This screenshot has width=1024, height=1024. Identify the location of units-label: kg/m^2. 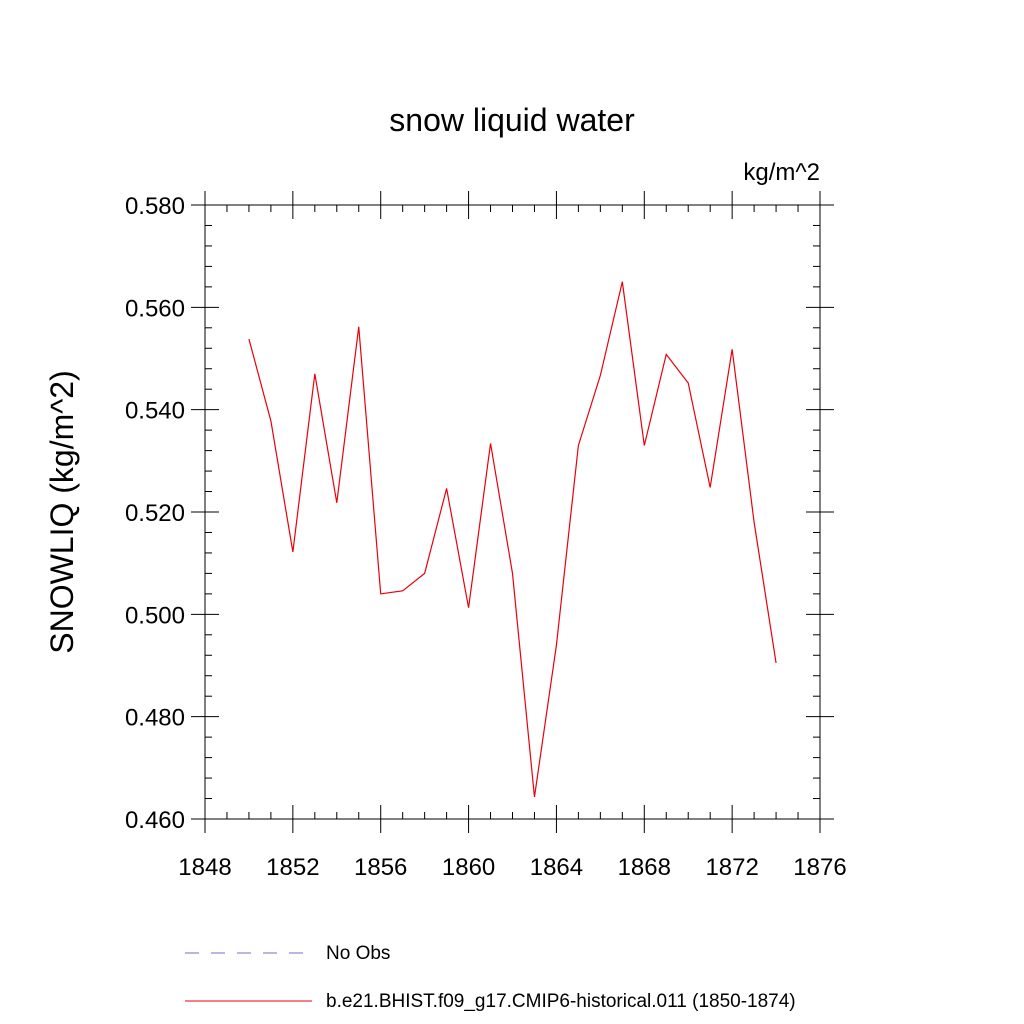
(781, 172).